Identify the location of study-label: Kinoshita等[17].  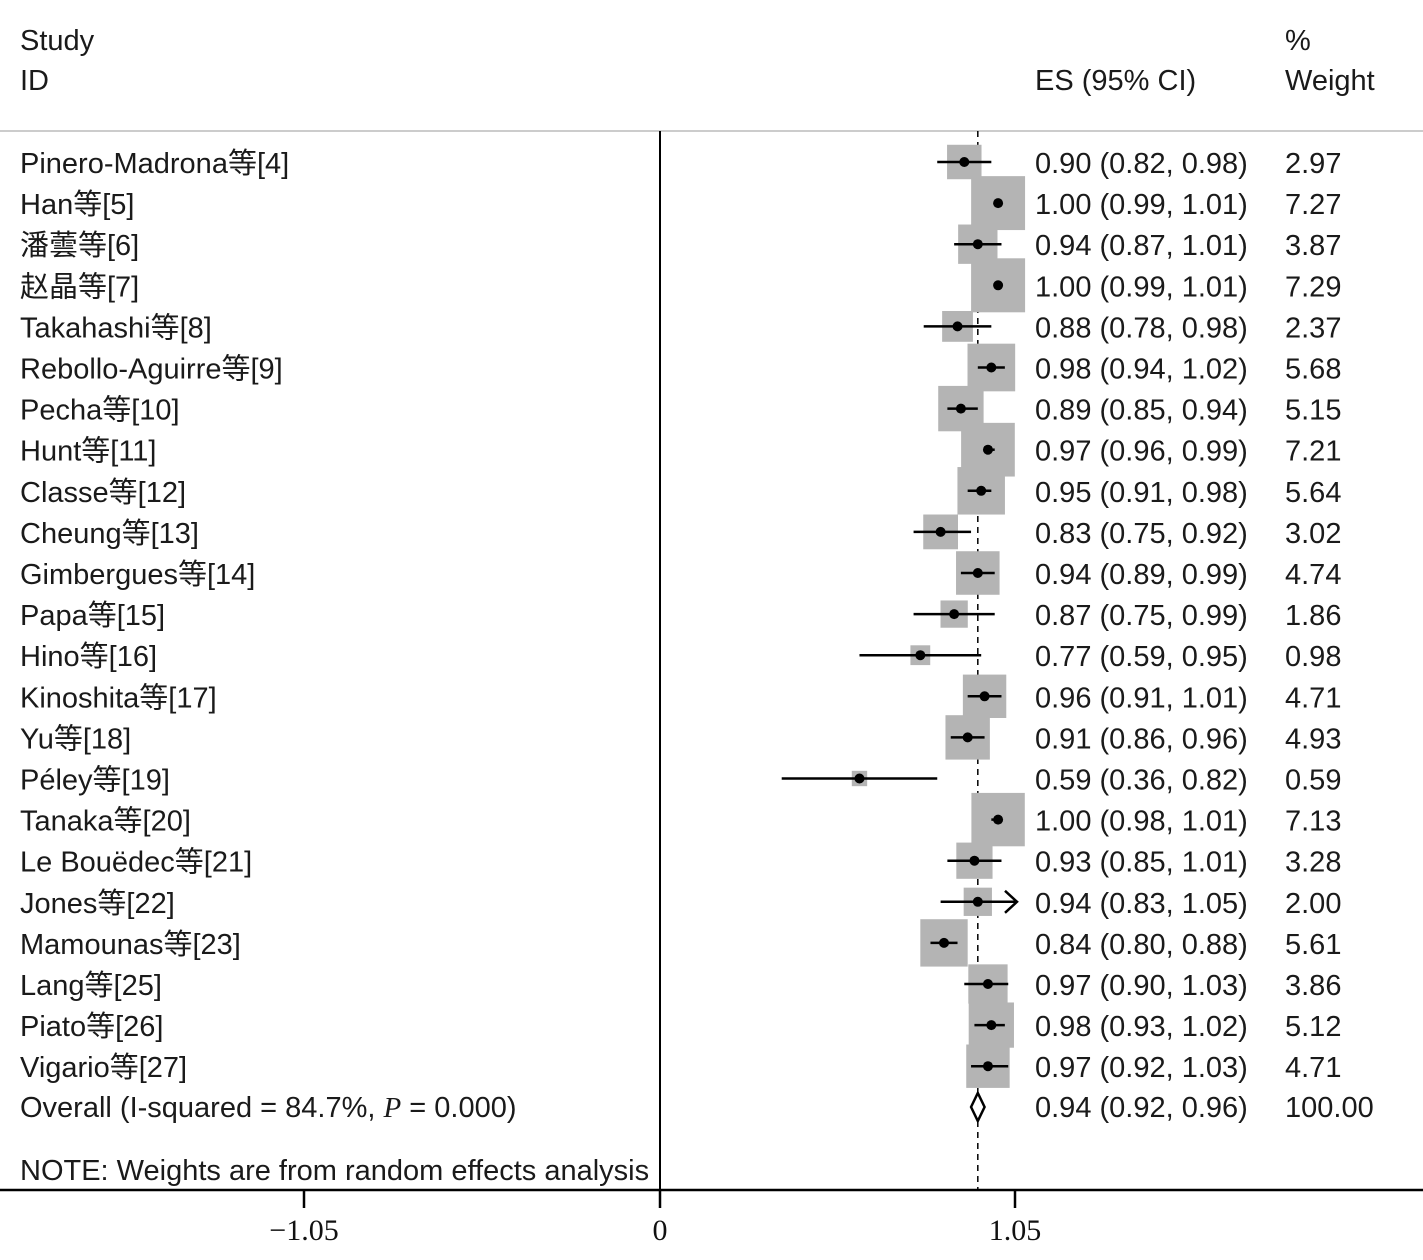
(118, 697).